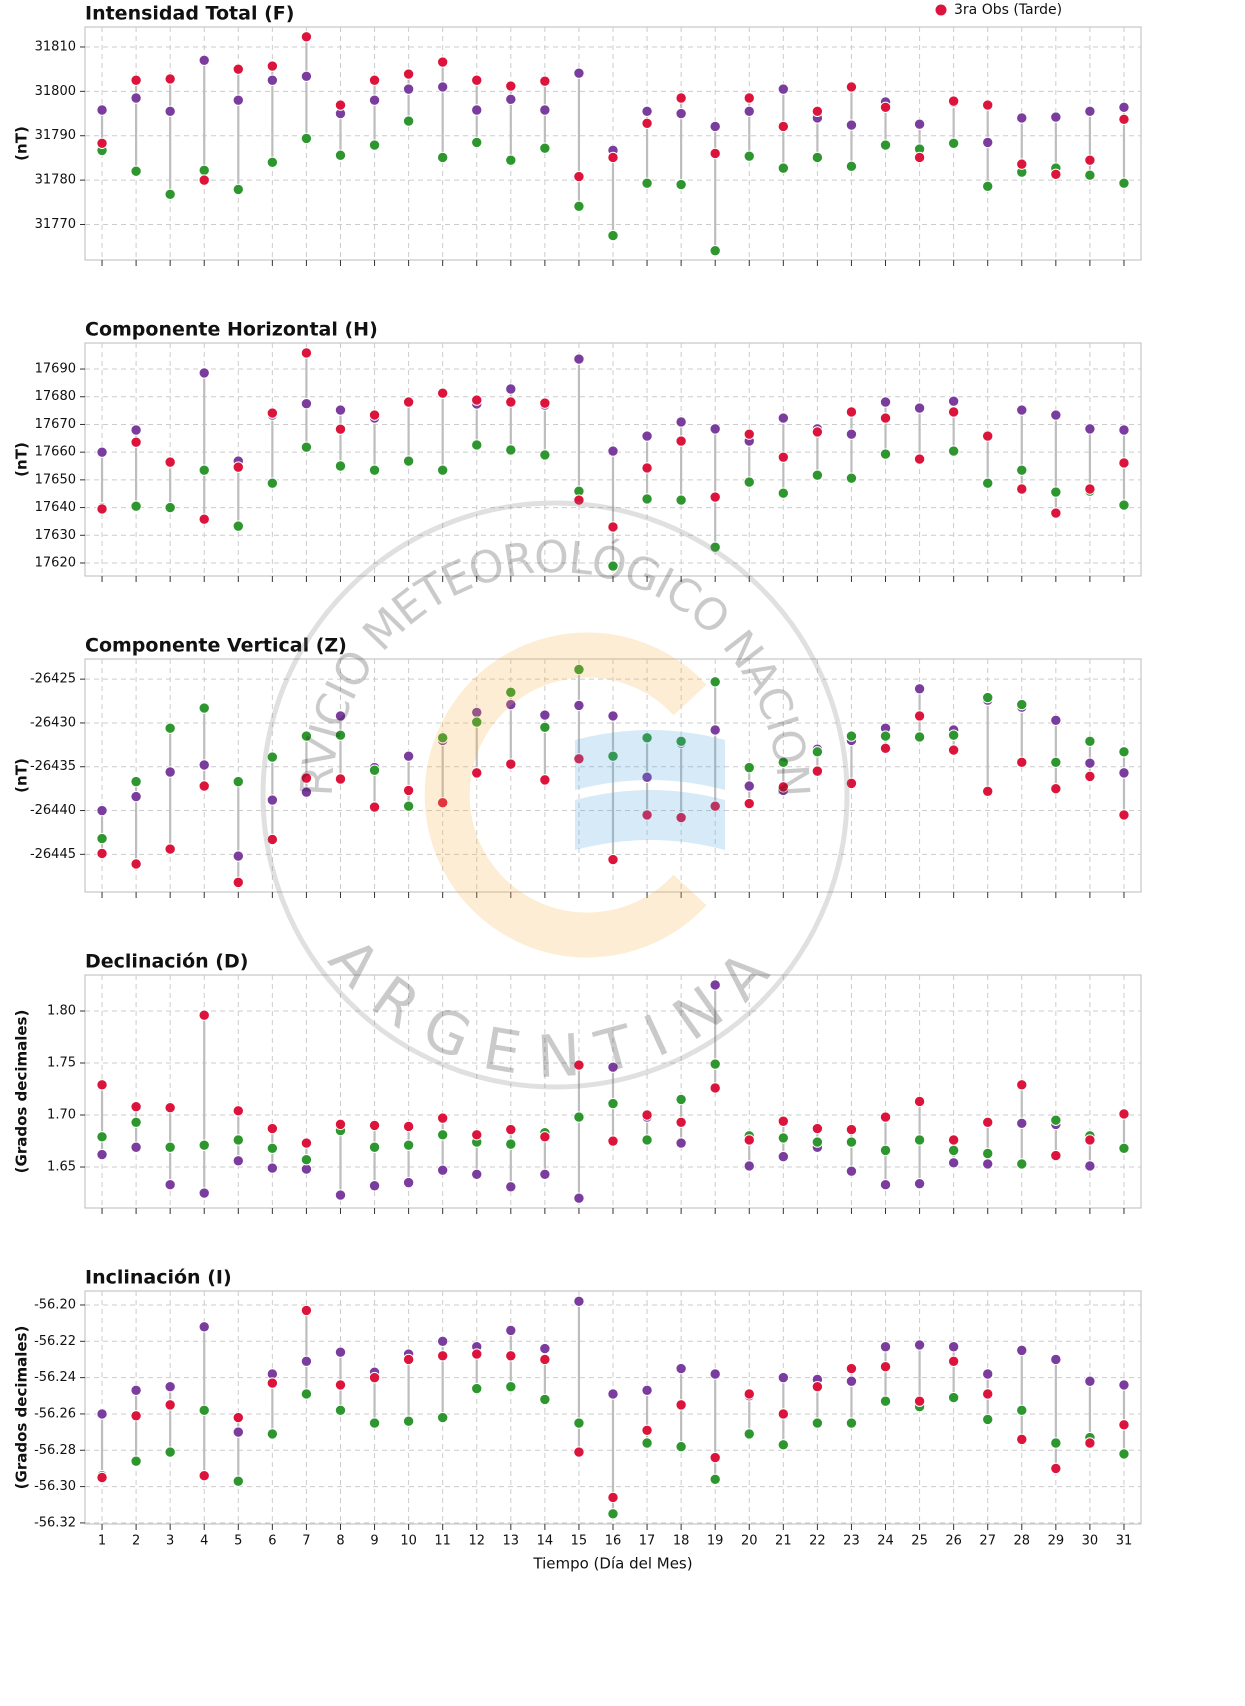 This screenshot has height=1706, width=1245. Describe the element at coordinates (55, 396) in the screenshot. I see `y-tick-label: 17680` at that location.